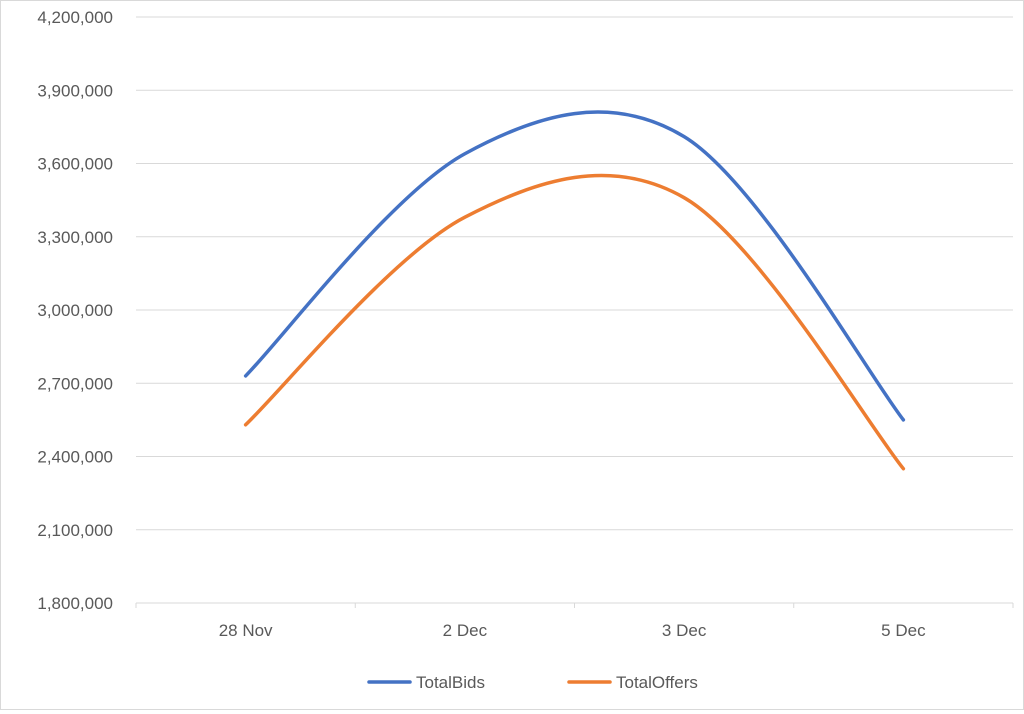 This screenshot has width=1024, height=714. What do you see at coordinates (75, 17) in the screenshot?
I see `y-tick-label: 4,200,000` at bounding box center [75, 17].